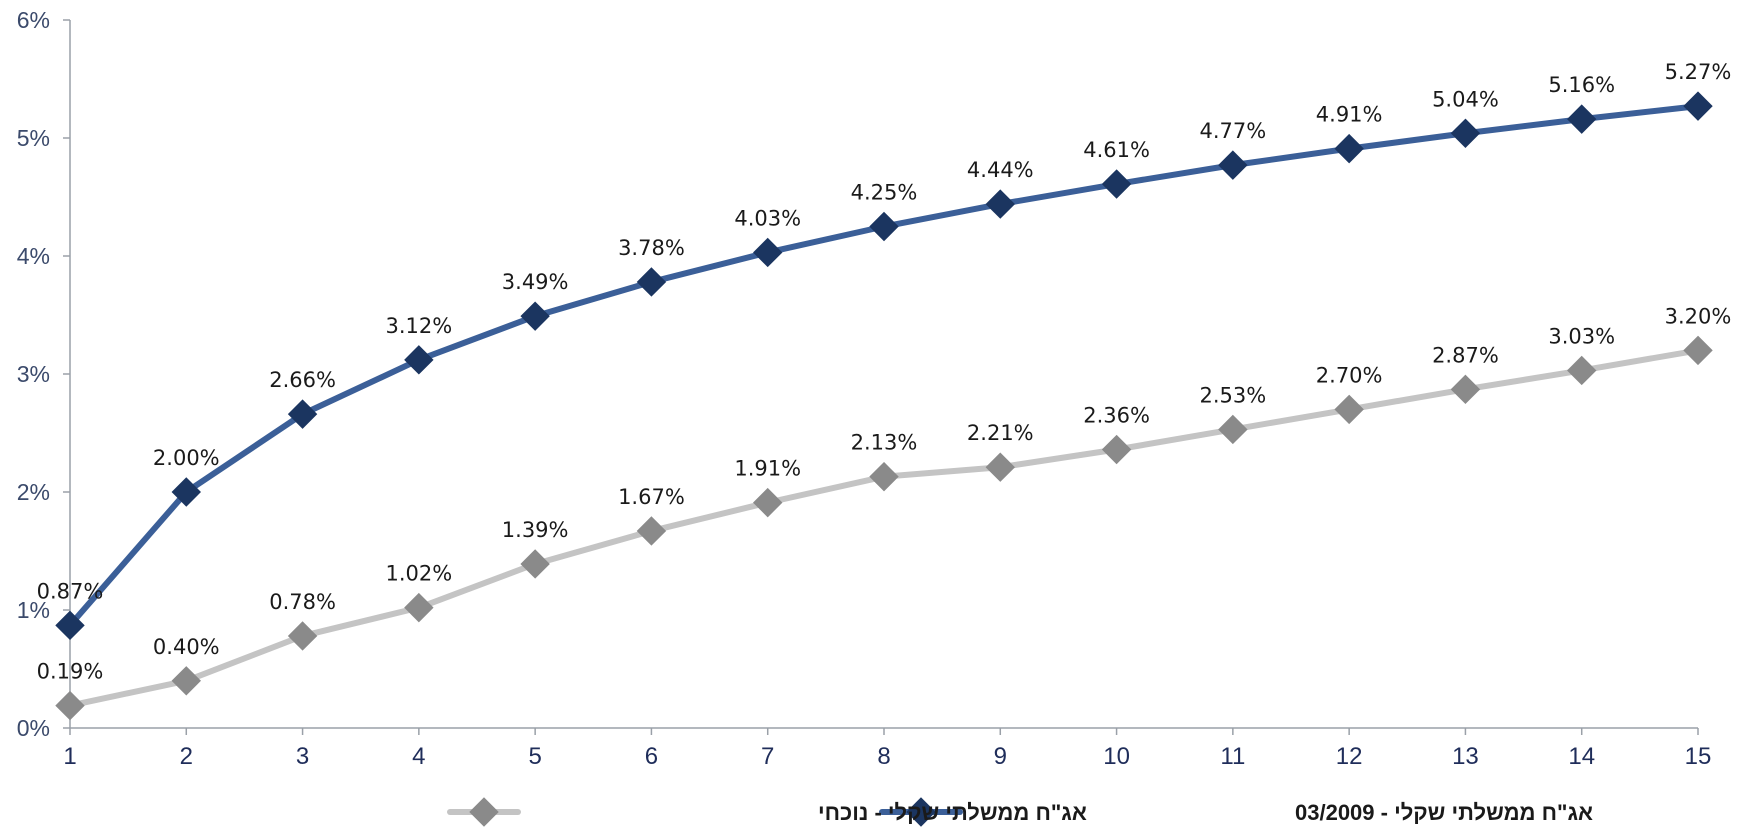  Describe the element at coordinates (33, 492) in the screenshot. I see `y-tick-label: 2%` at that location.